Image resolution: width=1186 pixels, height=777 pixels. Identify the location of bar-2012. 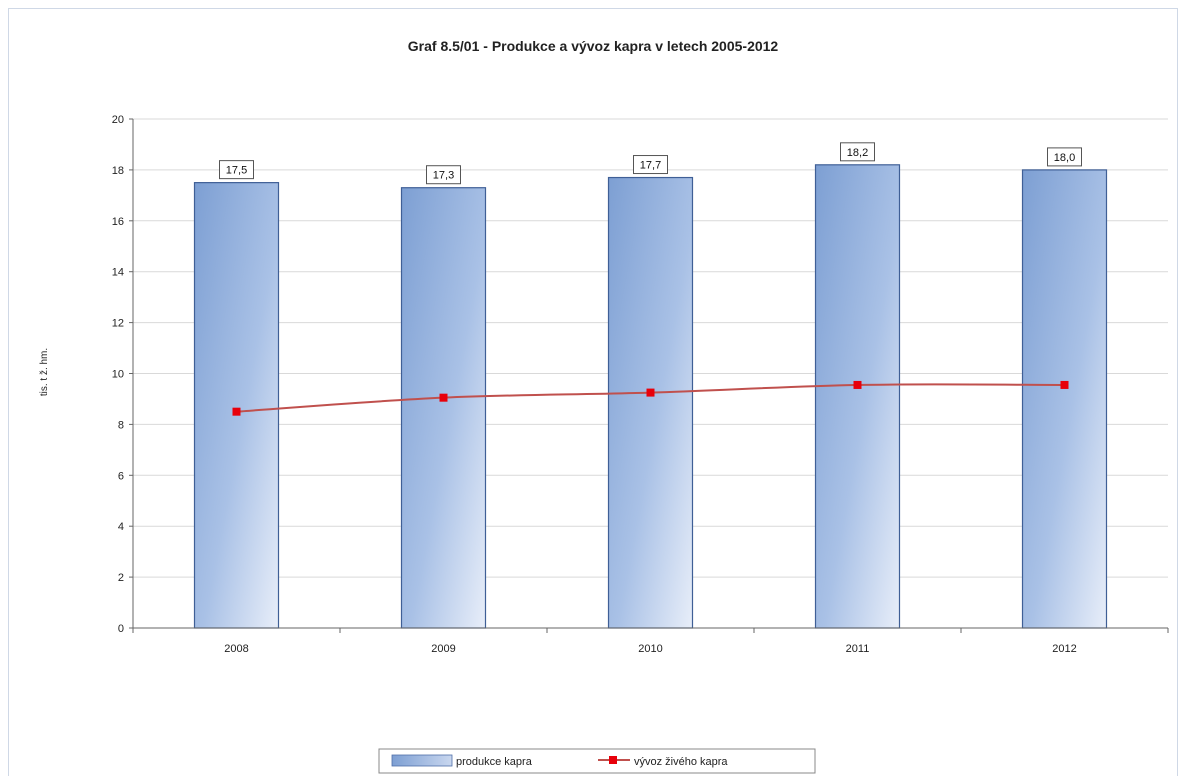
(1064, 399).